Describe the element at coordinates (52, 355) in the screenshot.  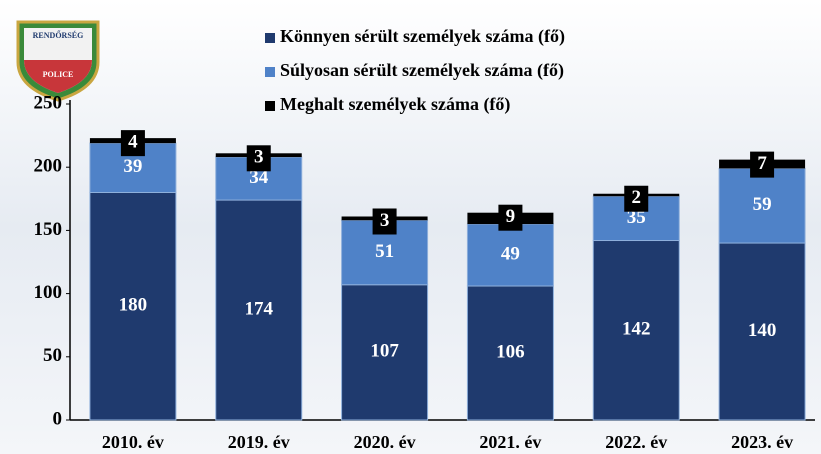
I see `y-tick-label: 50` at that location.